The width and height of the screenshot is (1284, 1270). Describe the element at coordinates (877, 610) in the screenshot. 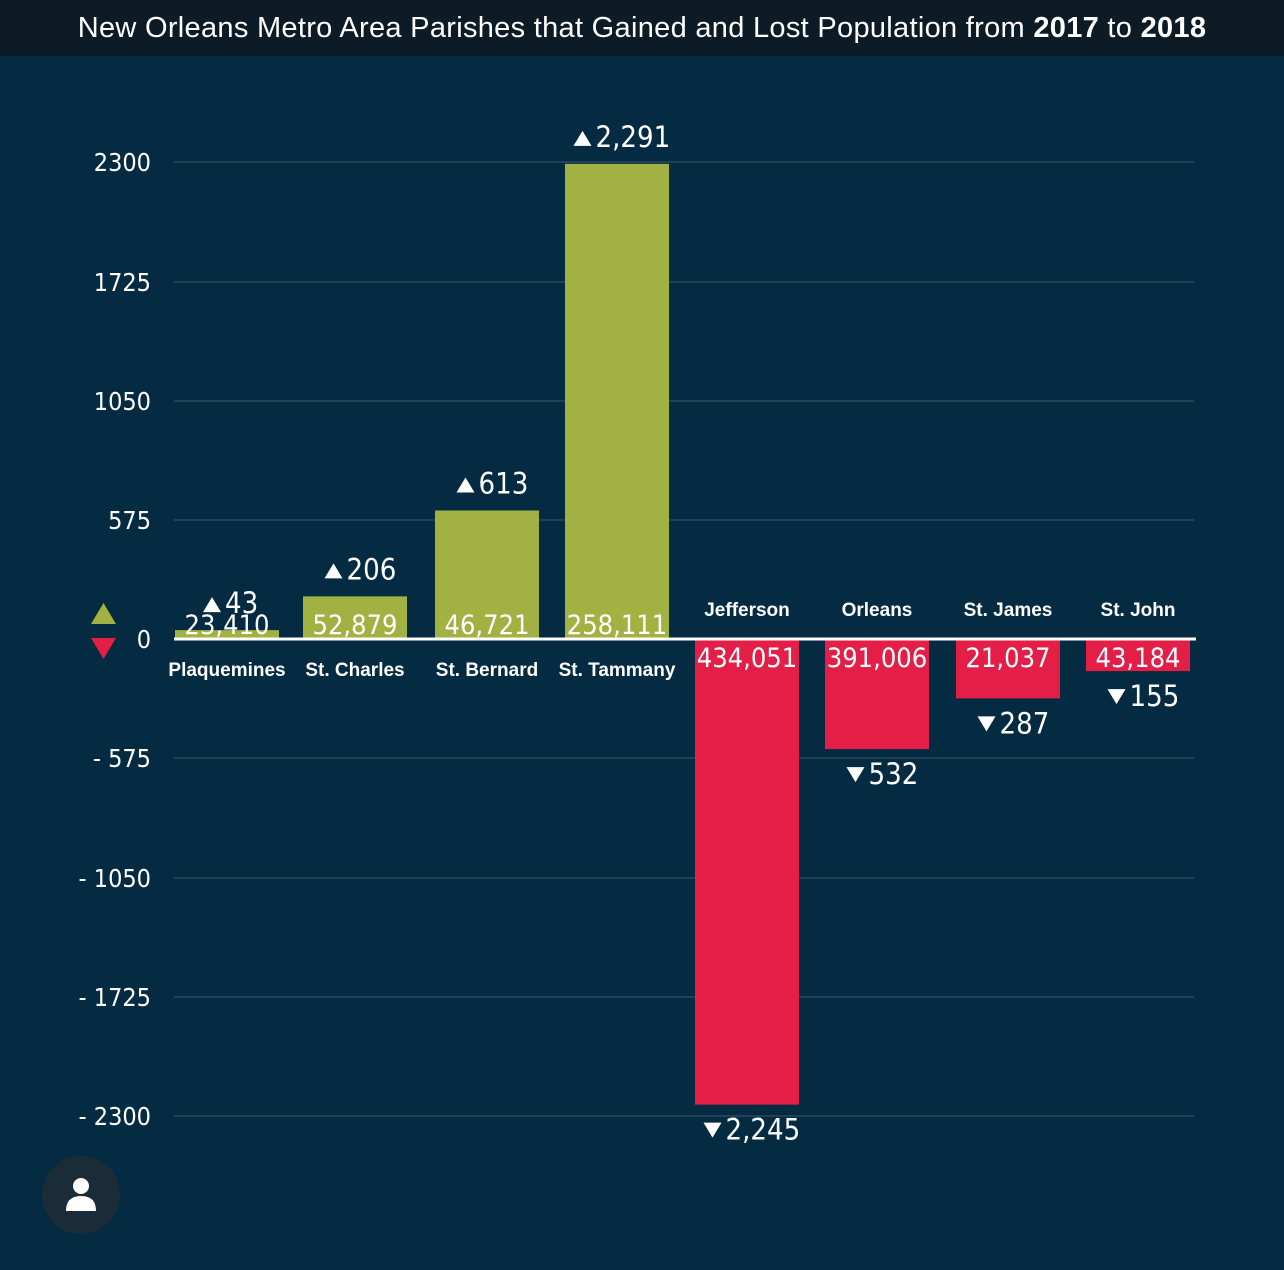

I see `category-label: Orleans` at that location.